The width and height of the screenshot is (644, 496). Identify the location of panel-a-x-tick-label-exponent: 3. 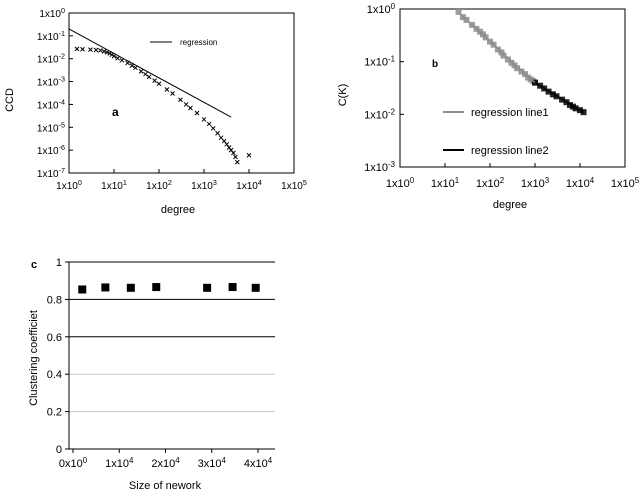
(215, 182).